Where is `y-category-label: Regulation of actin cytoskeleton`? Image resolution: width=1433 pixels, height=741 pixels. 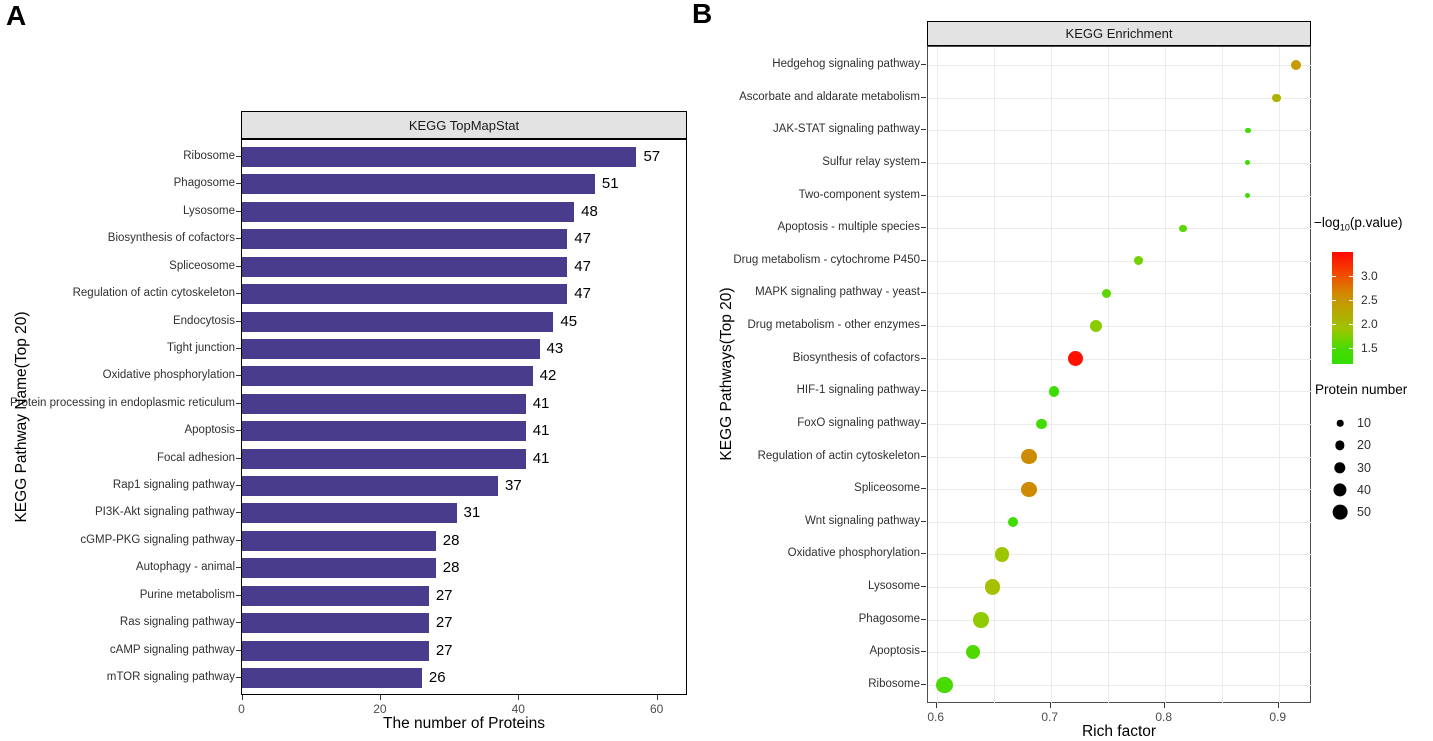
y-category-label: Regulation of actin cytoskeleton is located at coordinates (838, 455).